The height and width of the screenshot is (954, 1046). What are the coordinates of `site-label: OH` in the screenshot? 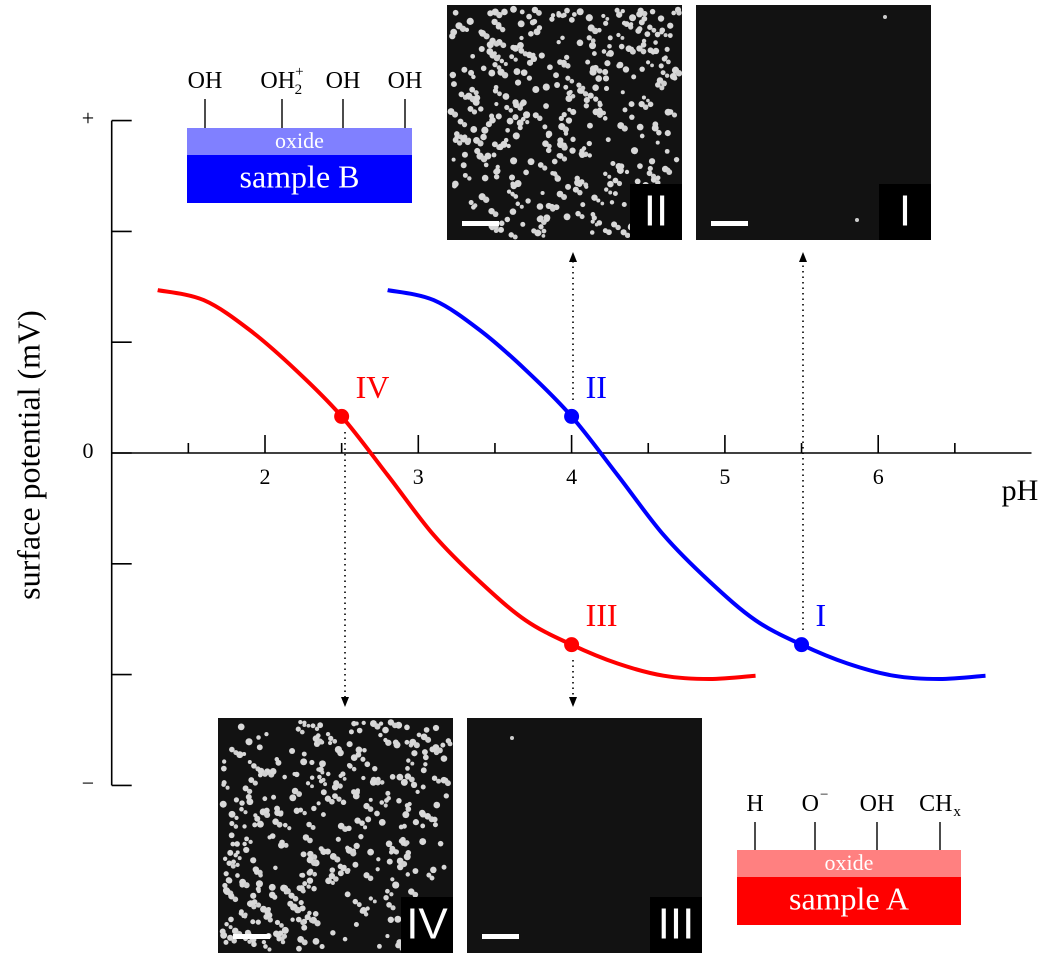 It's located at (205, 81).